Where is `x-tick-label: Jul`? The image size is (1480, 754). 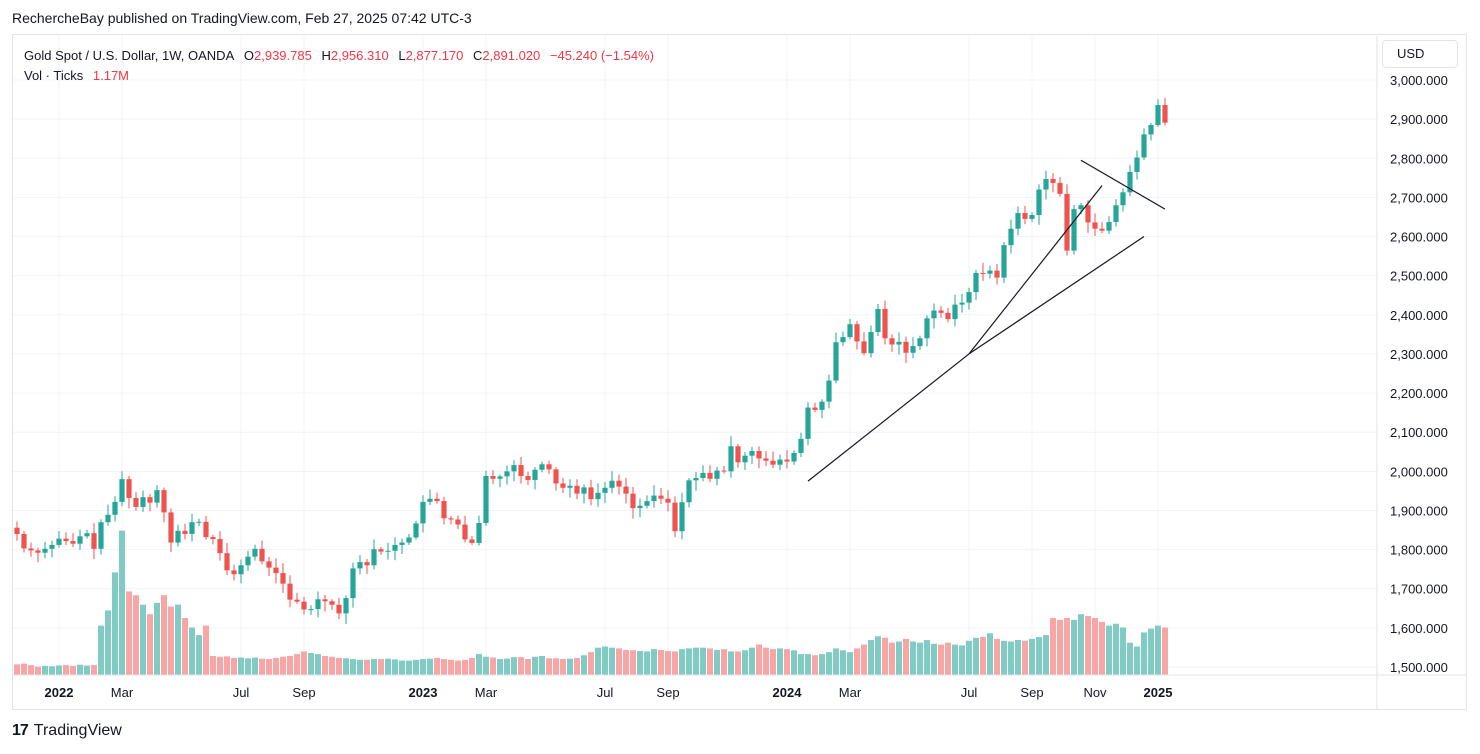
x-tick-label: Jul is located at coordinates (241, 692).